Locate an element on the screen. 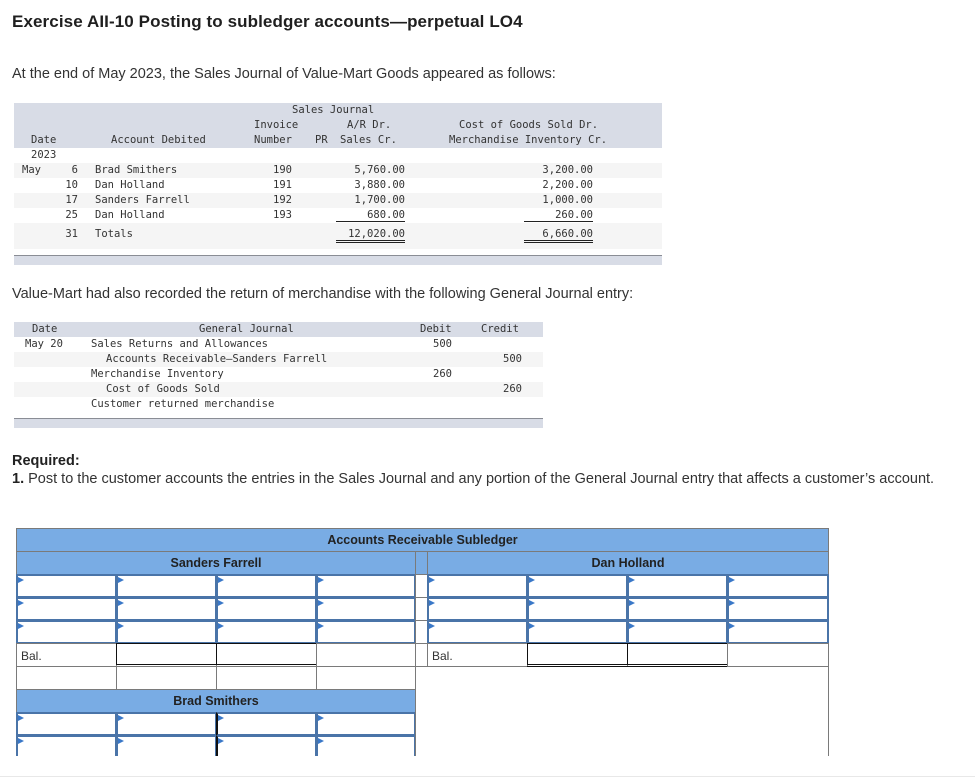 Image resolution: width=975 pixels, height=781 pixels. year-row: 2023 is located at coordinates (338, 155).